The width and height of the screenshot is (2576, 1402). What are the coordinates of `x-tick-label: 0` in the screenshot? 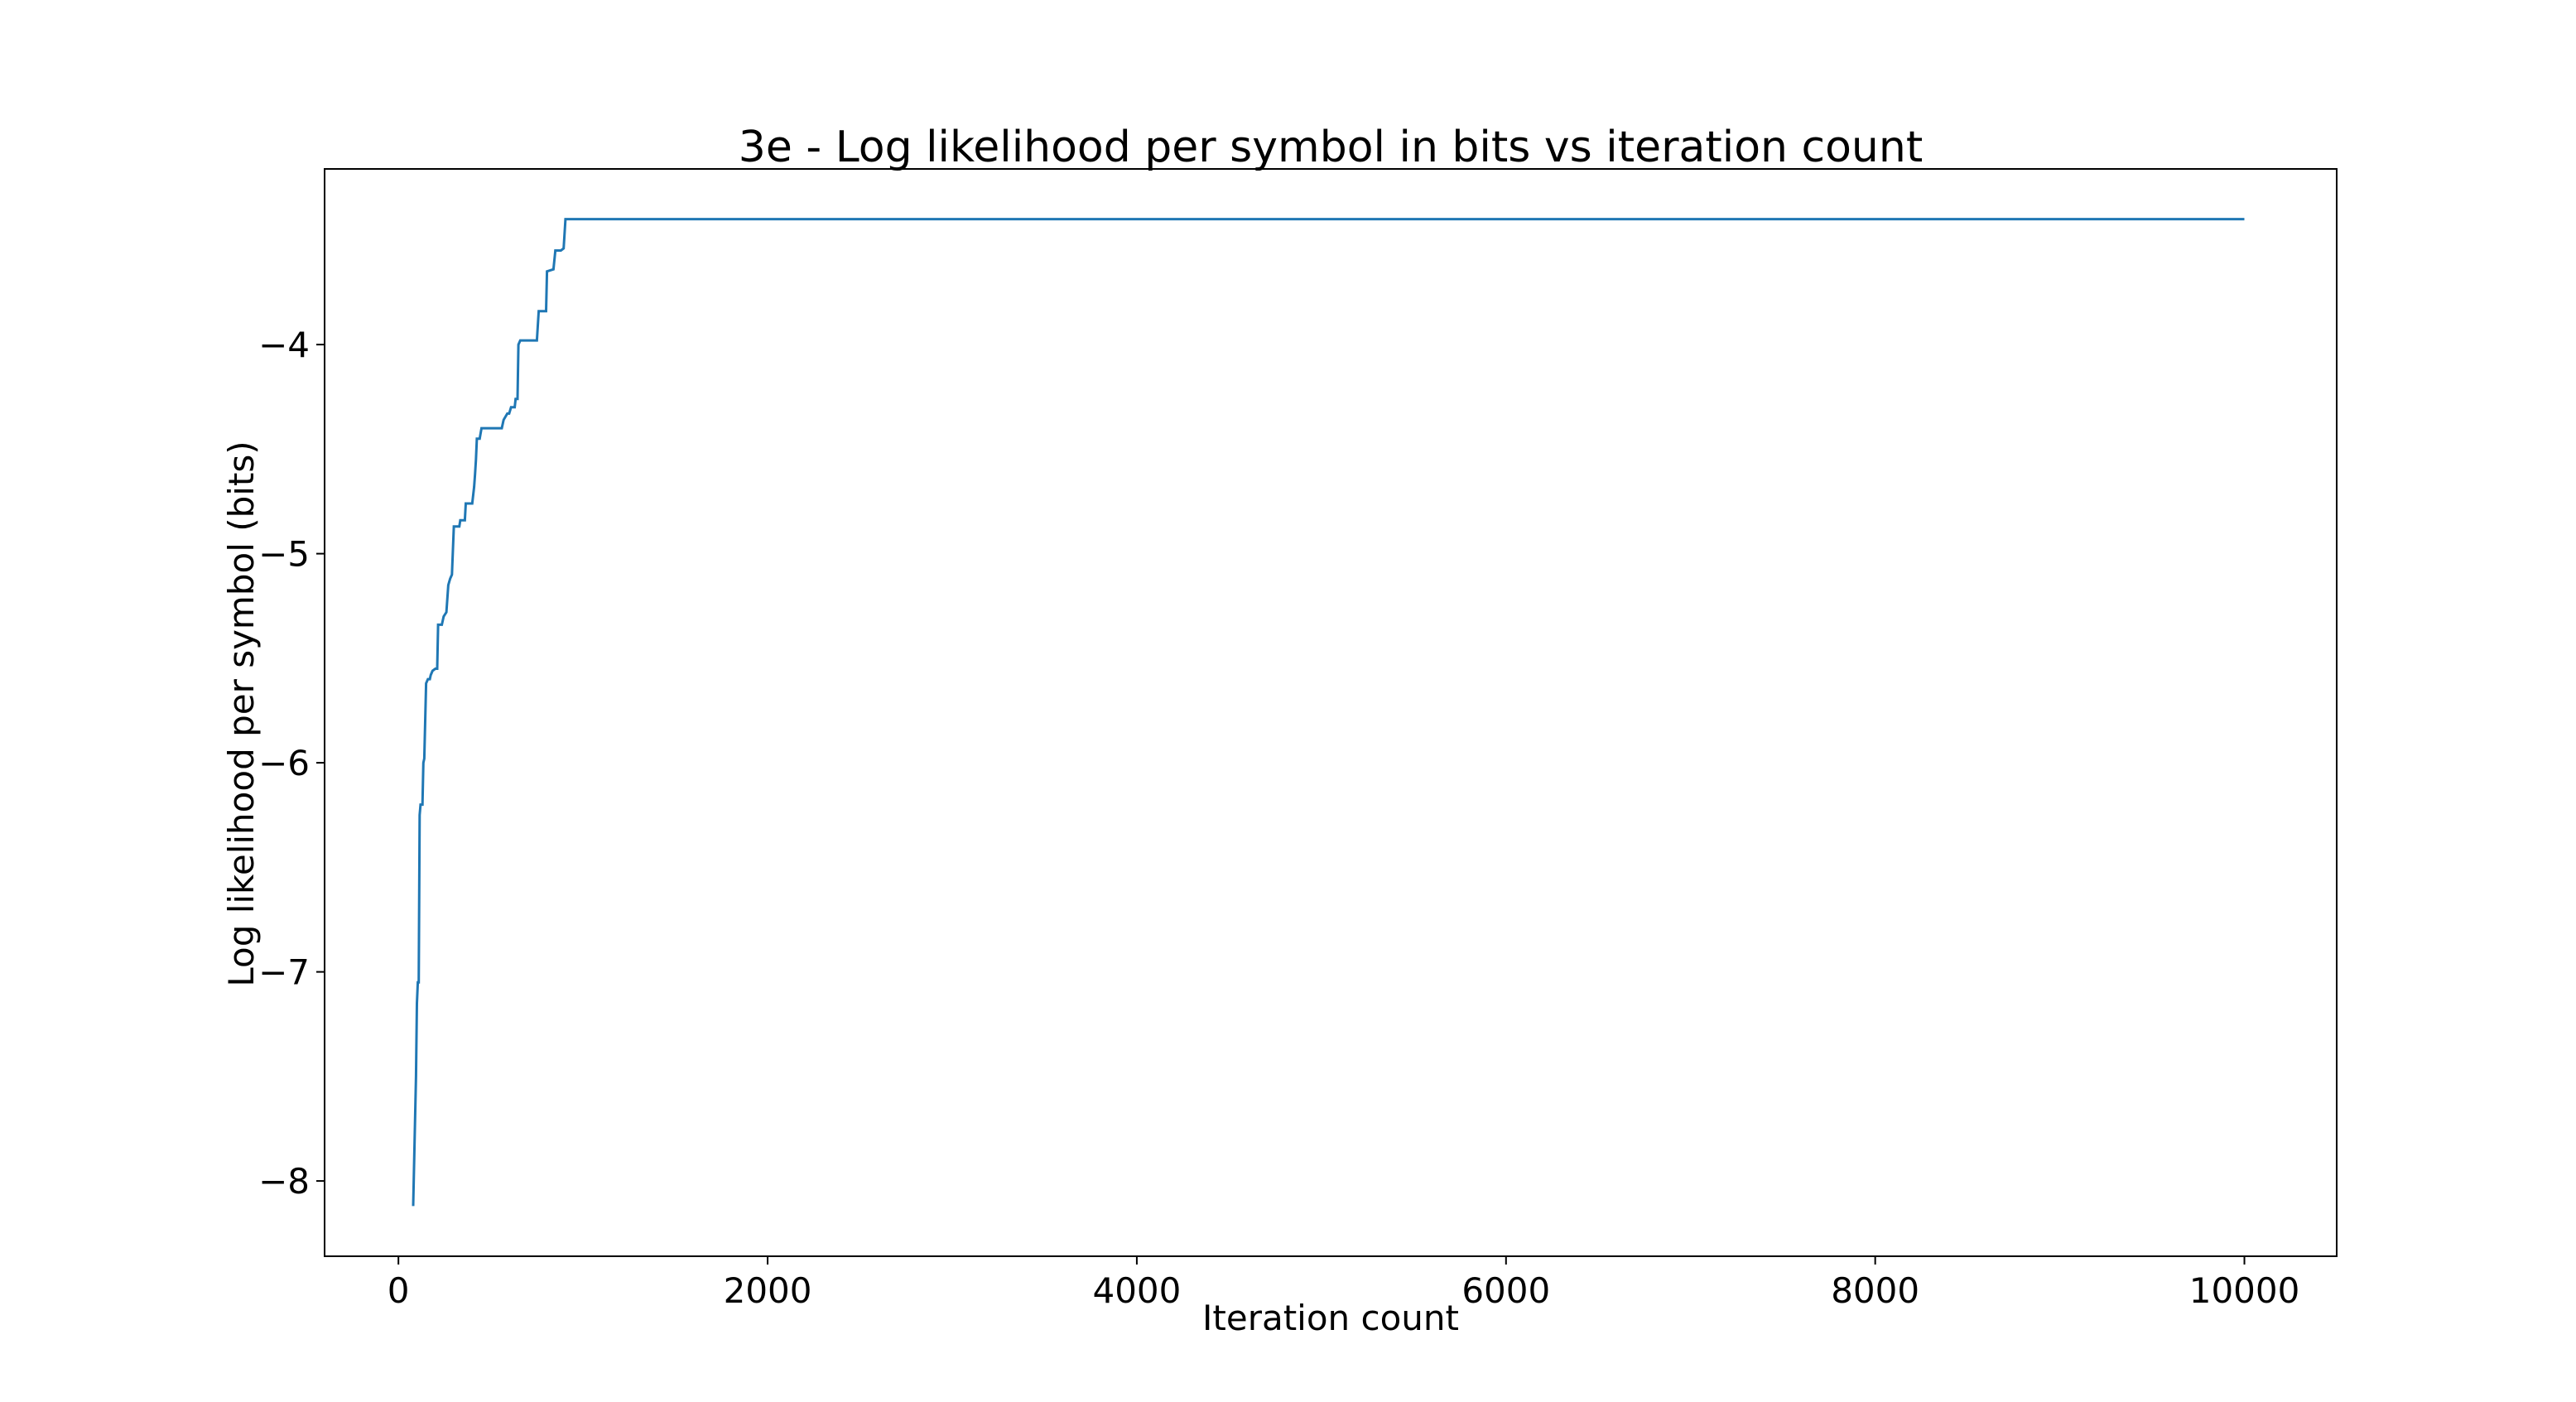 It's located at (399, 1290).